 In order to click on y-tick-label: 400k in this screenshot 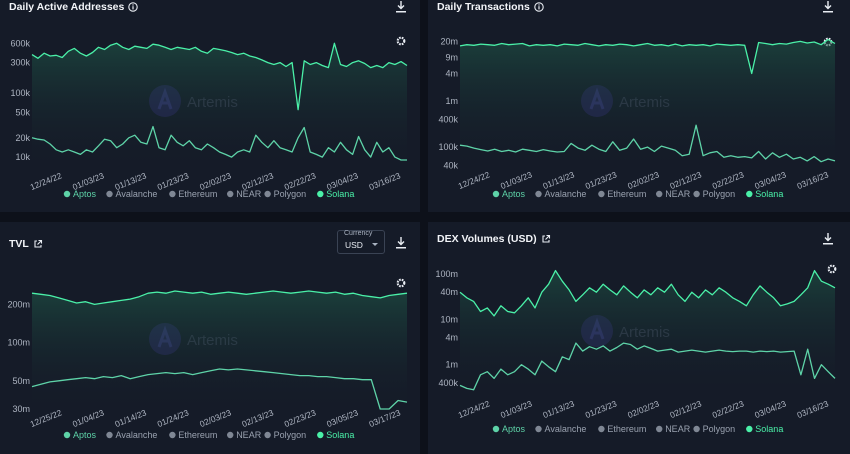, I will do `click(448, 119)`.